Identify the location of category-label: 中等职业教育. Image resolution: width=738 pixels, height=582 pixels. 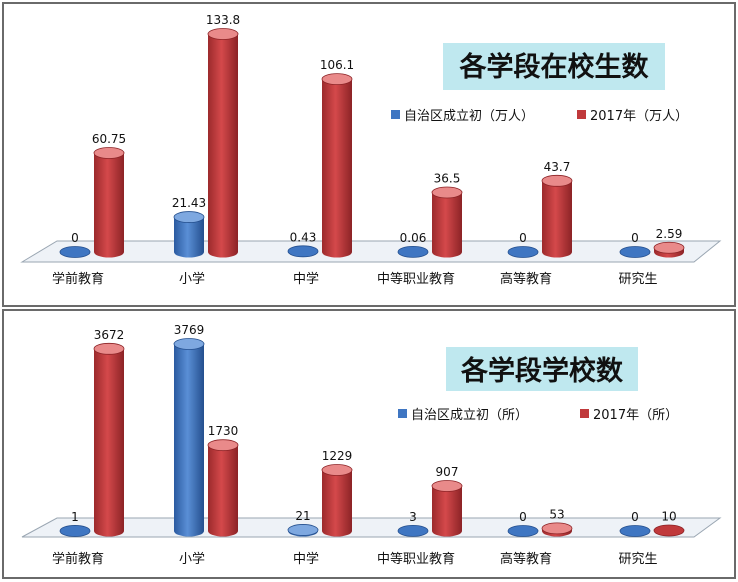
(416, 559).